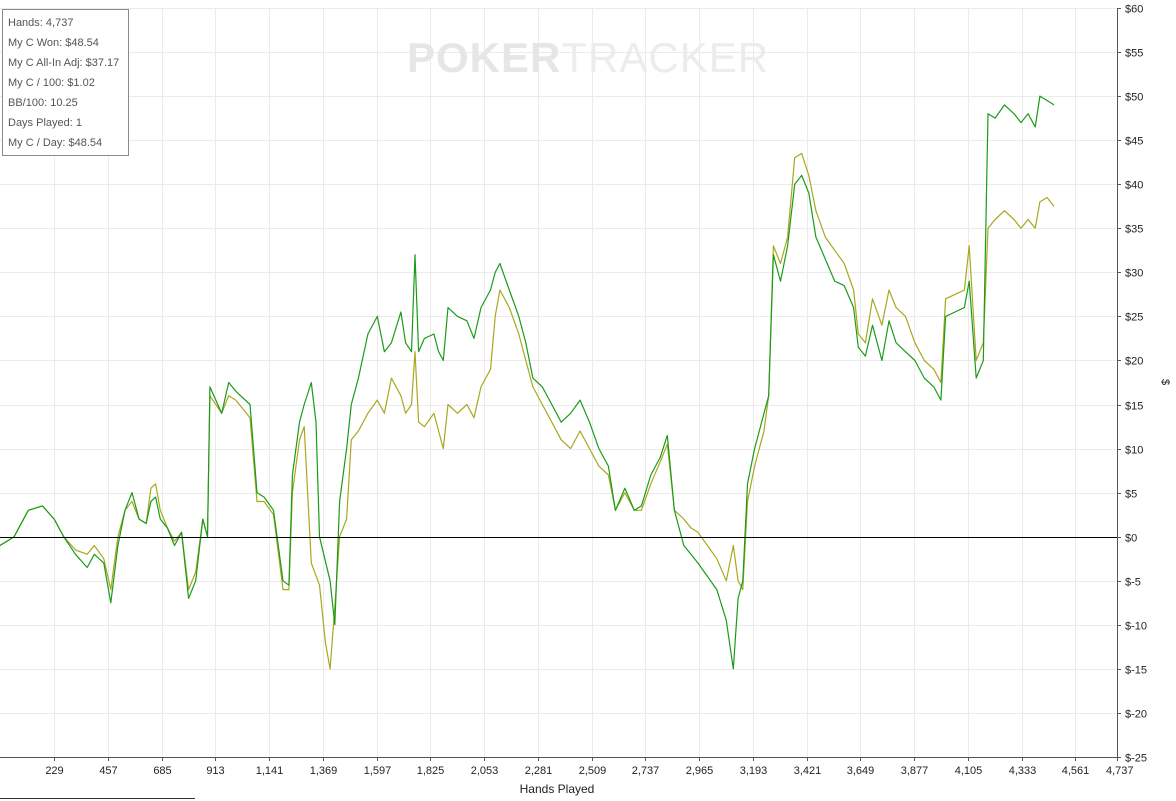  I want to click on y-tick-label: $0, so click(1131, 539).